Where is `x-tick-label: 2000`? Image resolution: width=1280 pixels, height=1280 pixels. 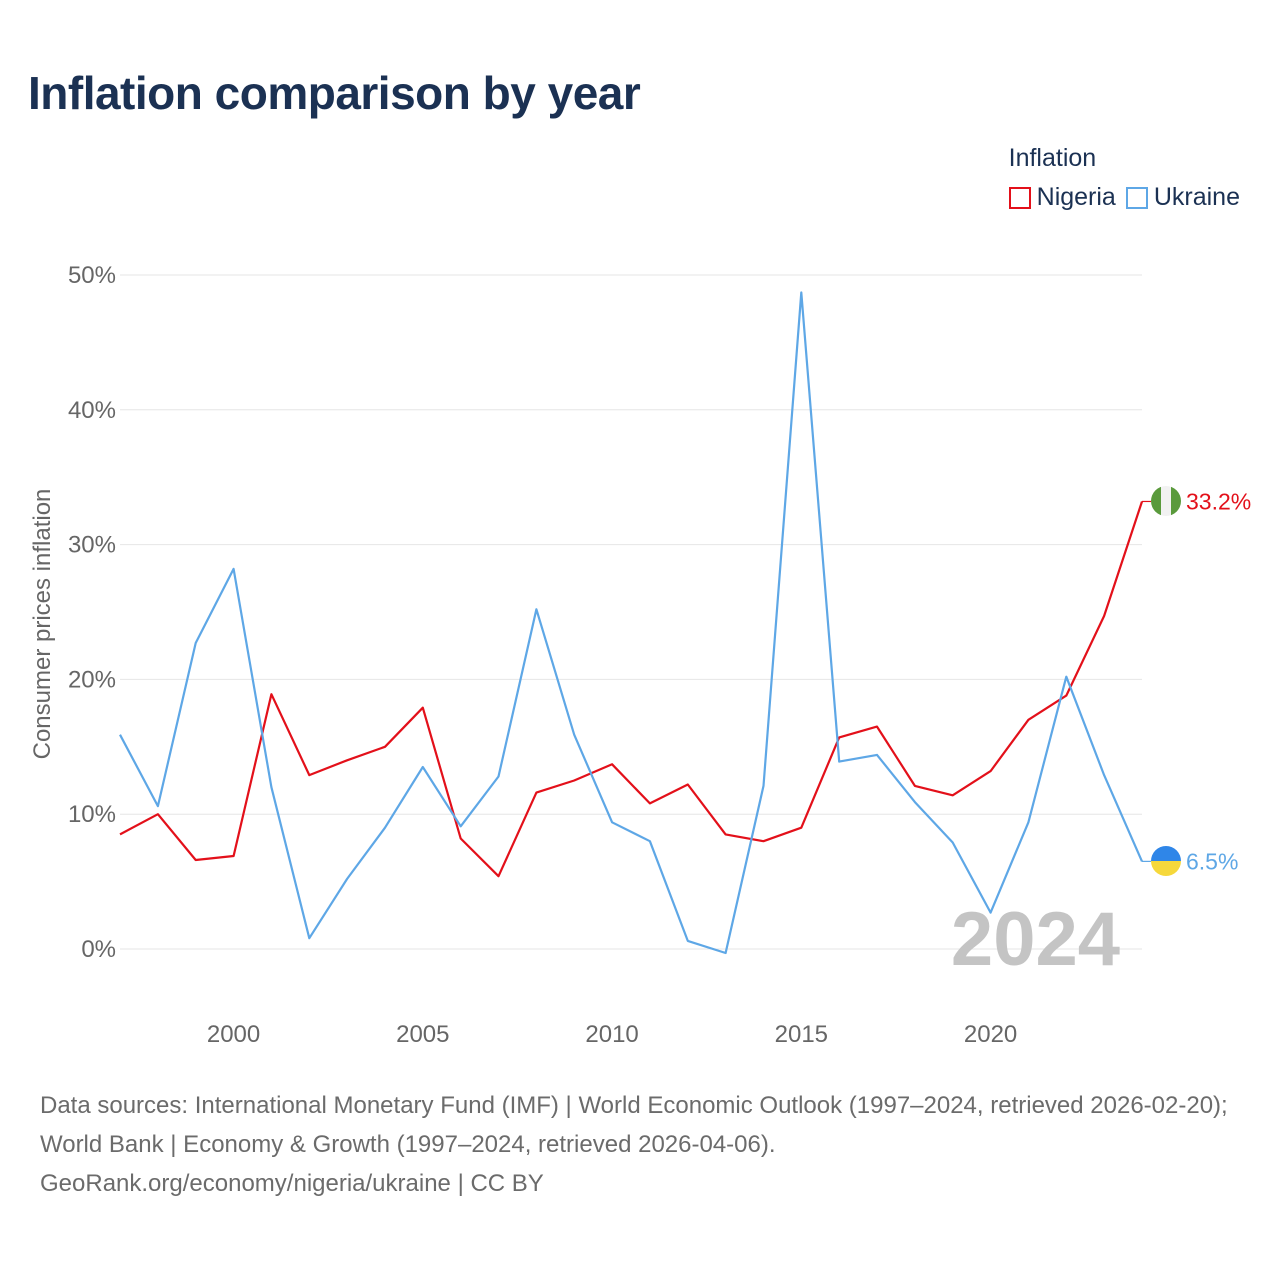 x-tick-label: 2000 is located at coordinates (233, 1034).